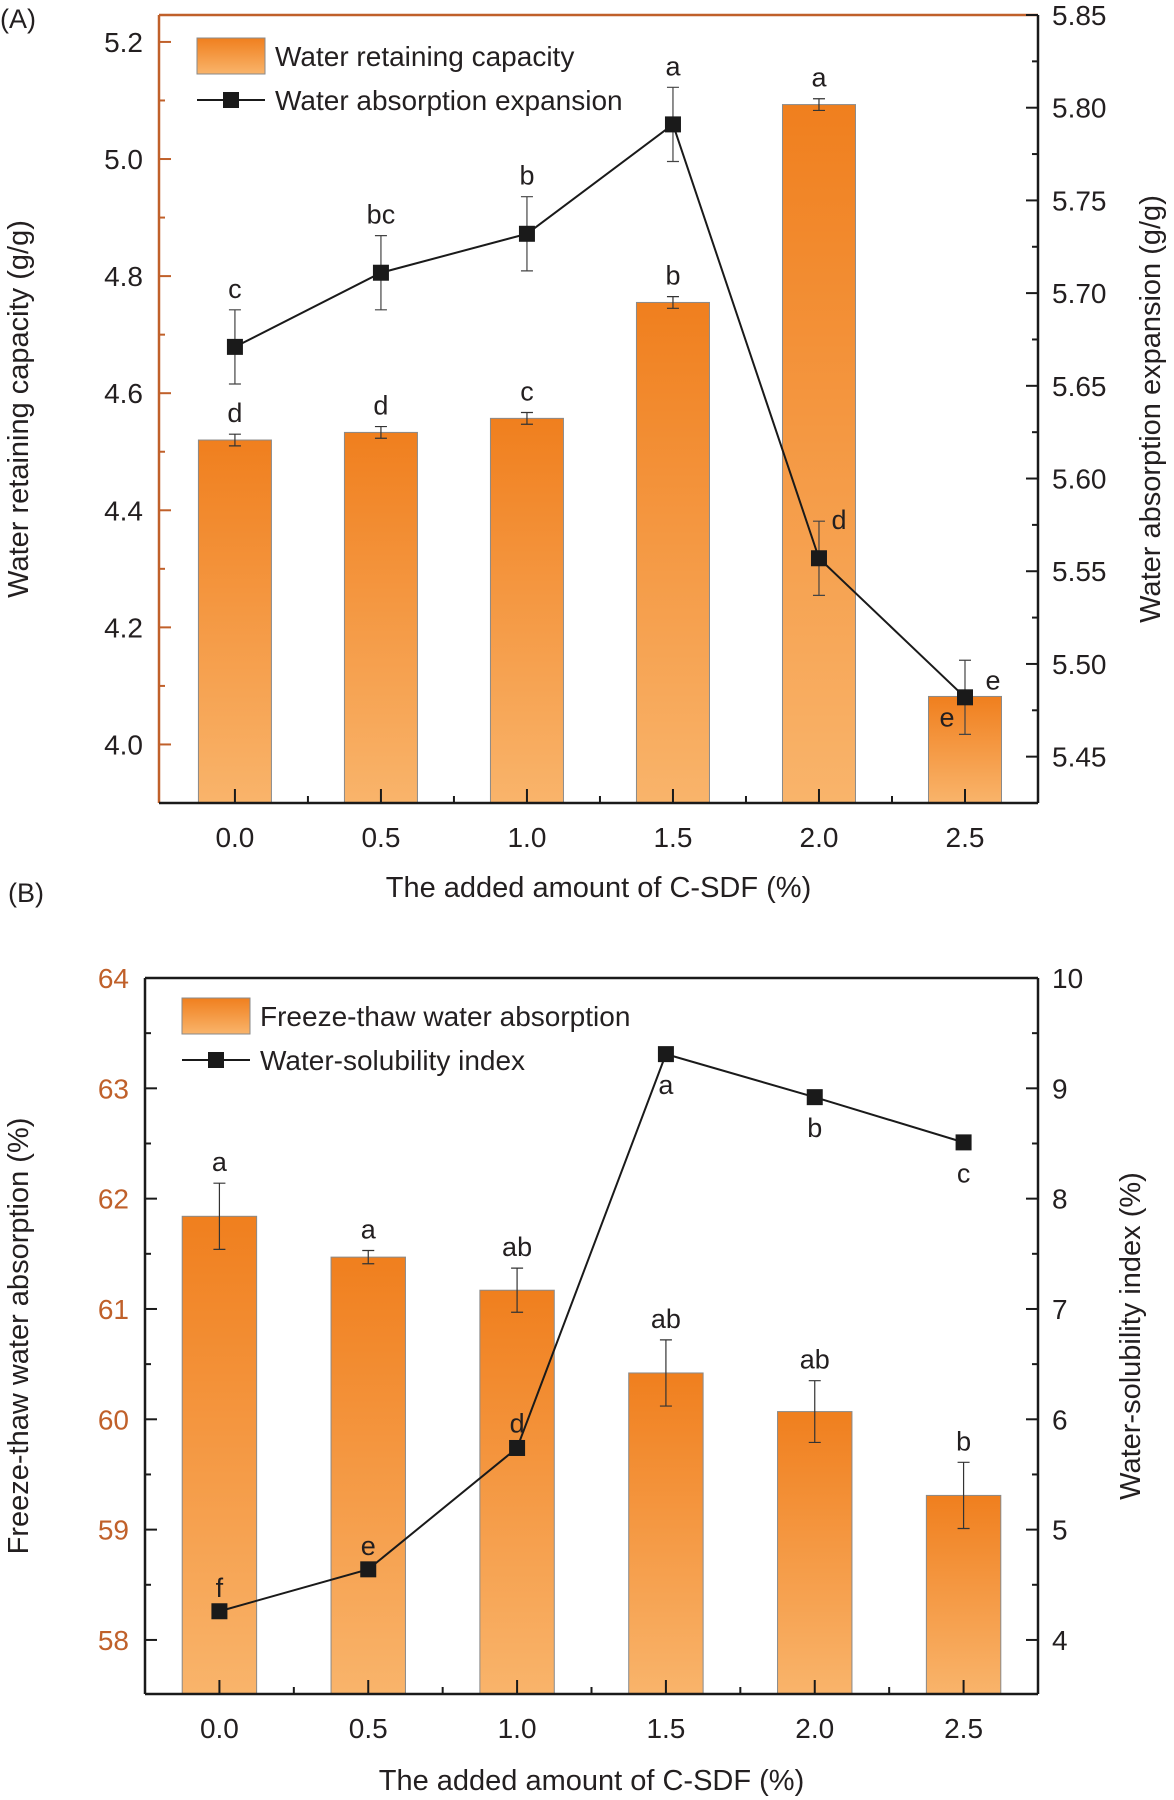 The image size is (1174, 1800). I want to click on y-axis-title: Water retaining capacity (g/g), so click(19, 409).